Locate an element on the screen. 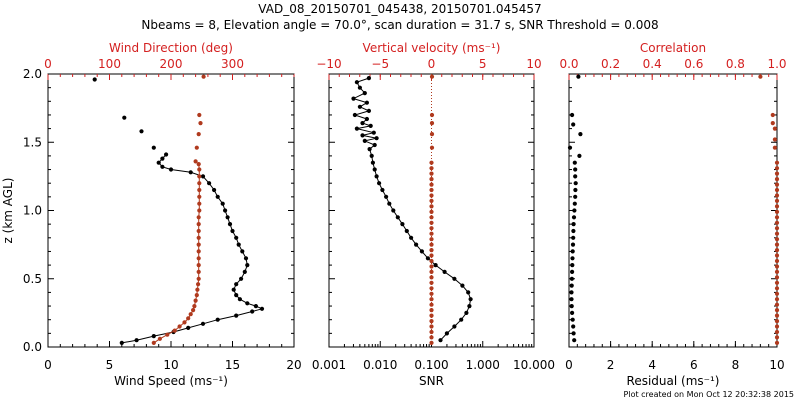 The height and width of the screenshot is (400, 800). top-tick-label: 0 is located at coordinates (432, 64).